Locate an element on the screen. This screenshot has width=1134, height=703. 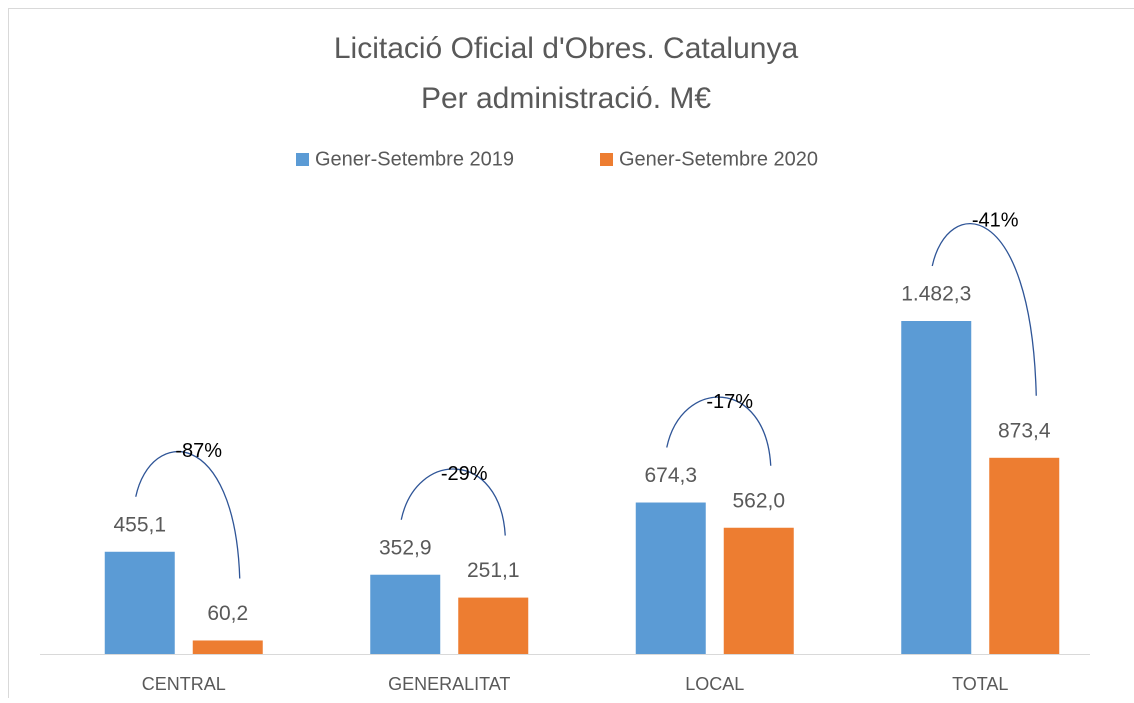
value-label: 674,3 is located at coordinates (670, 475).